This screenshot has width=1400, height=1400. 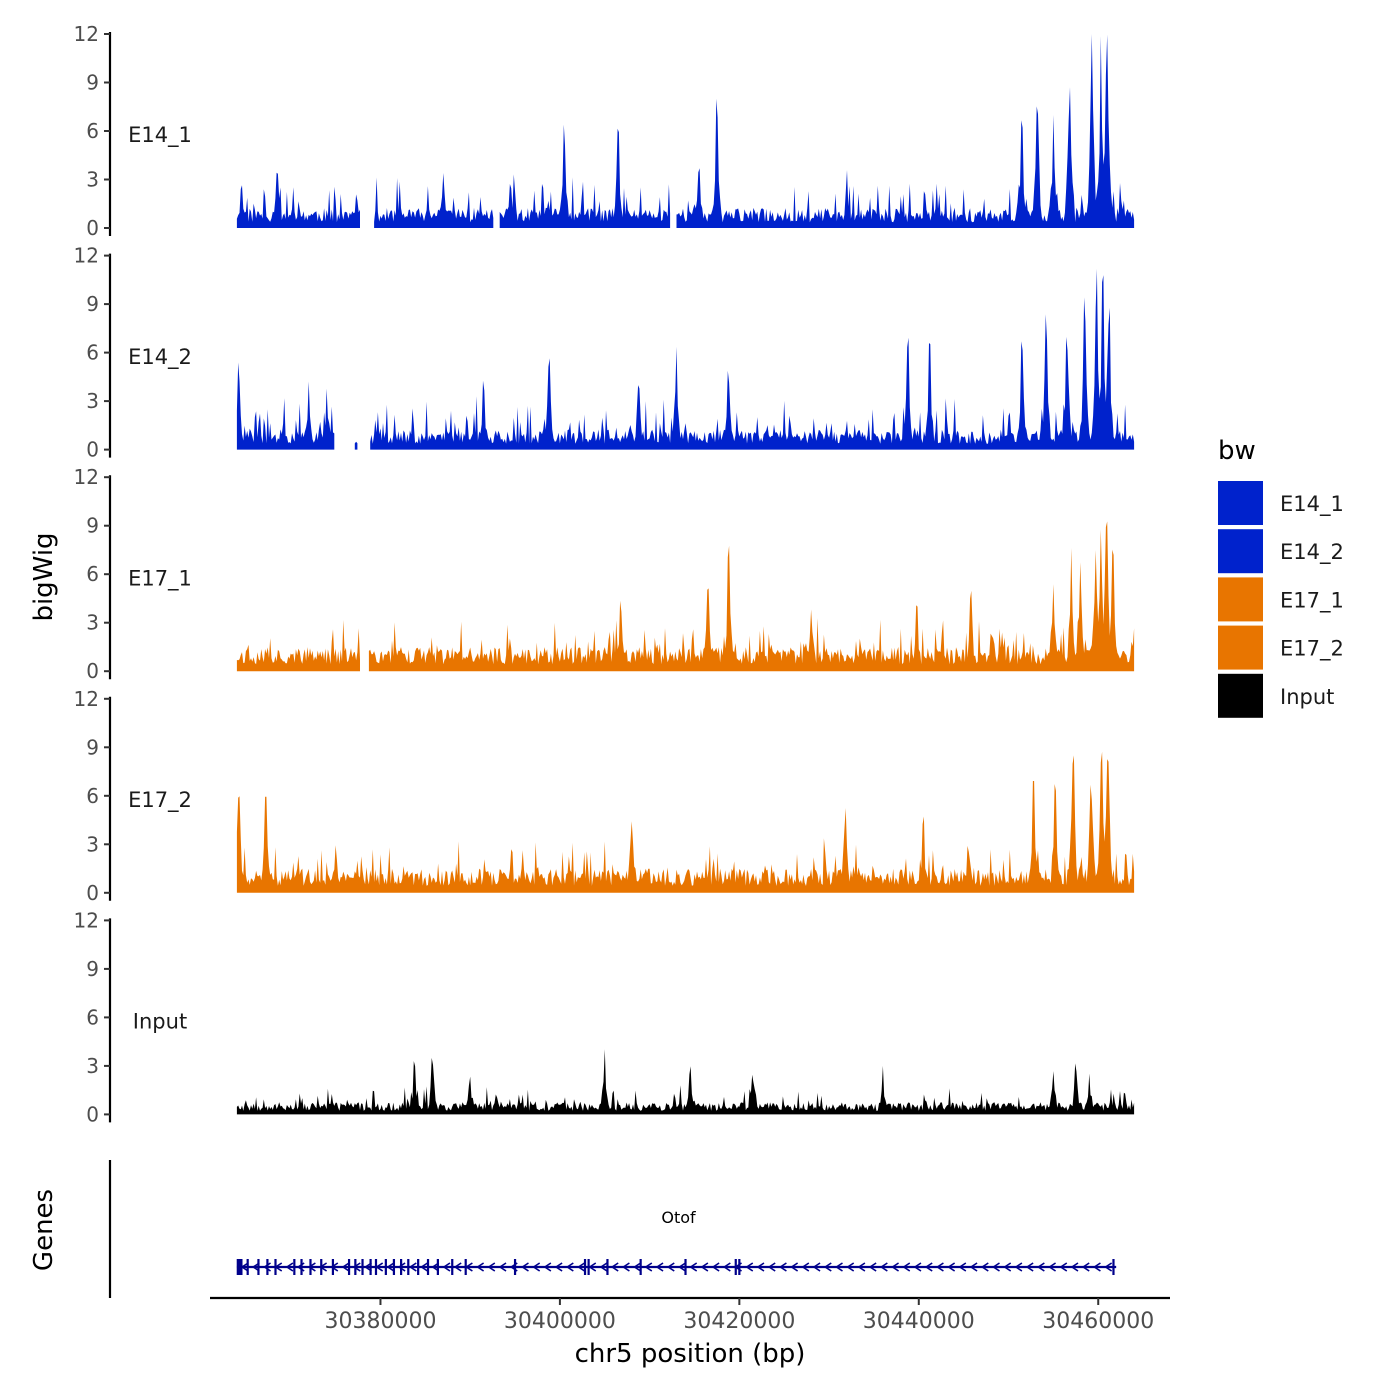 What do you see at coordinates (604, 1017) in the screenshot?
I see `track-Input: 0 3 6 9 12 Input` at bounding box center [604, 1017].